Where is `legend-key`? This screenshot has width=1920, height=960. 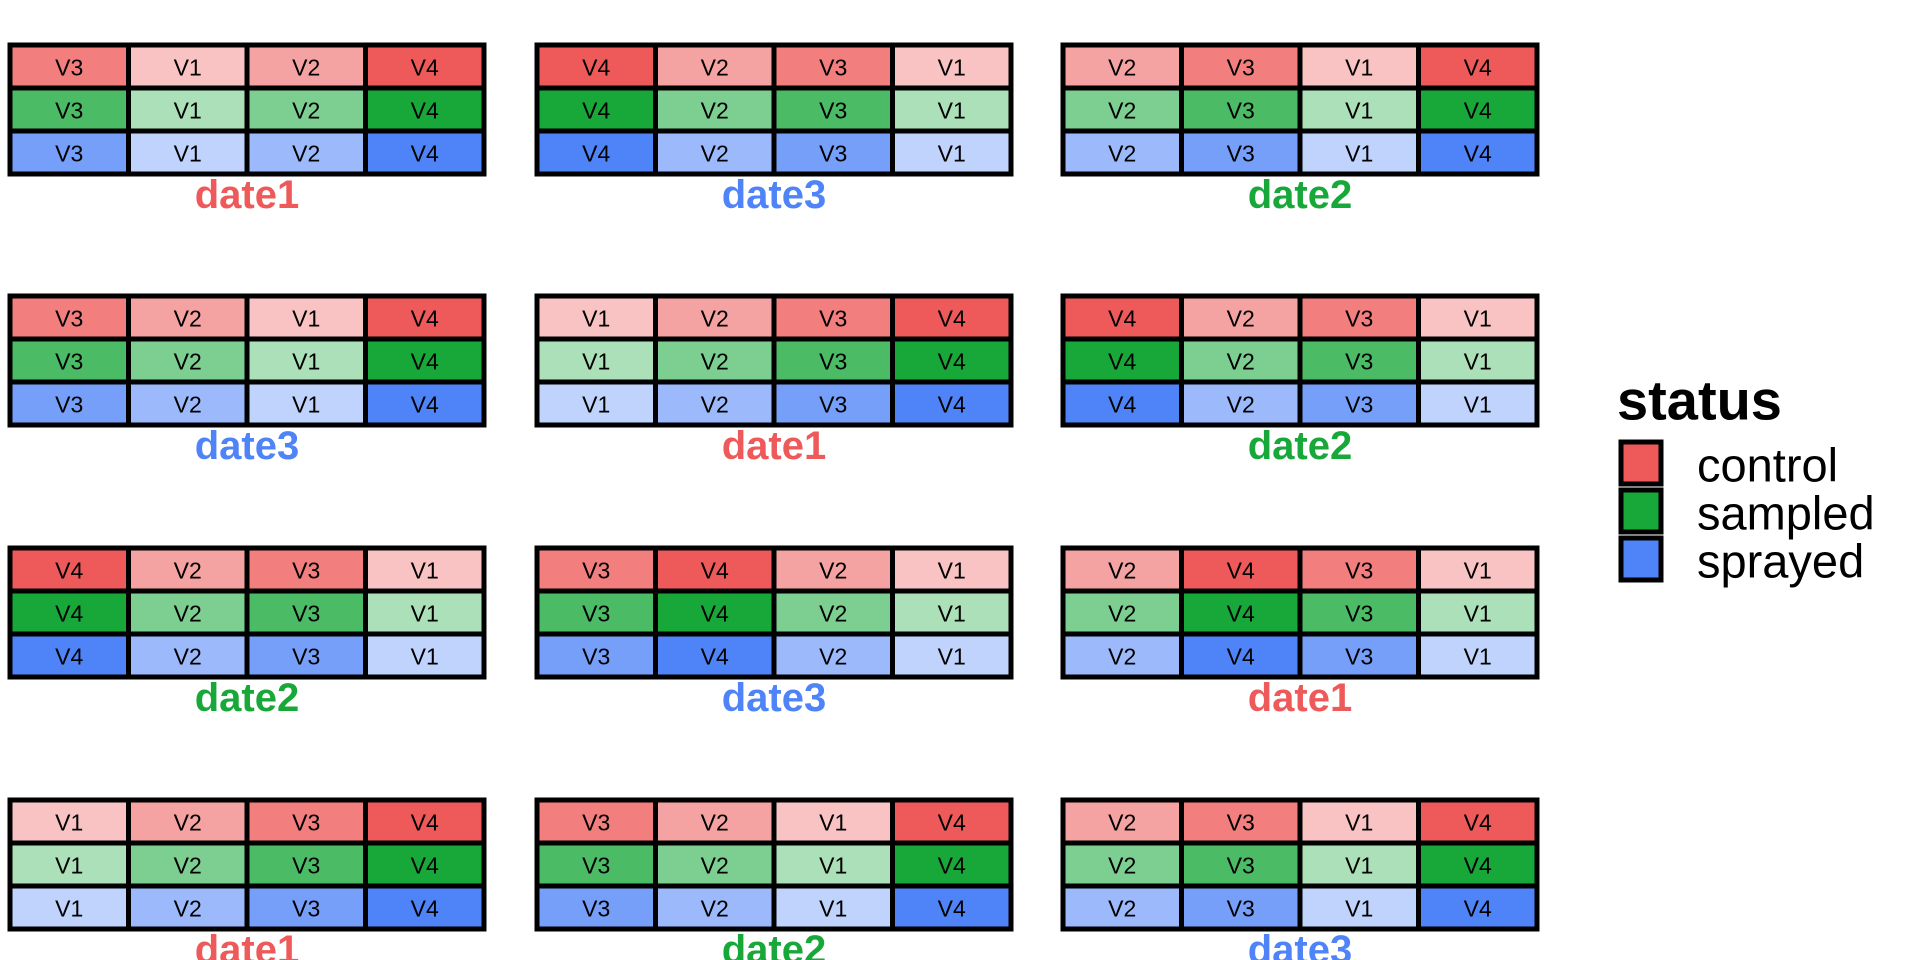 legend-key is located at coordinates (1641, 559).